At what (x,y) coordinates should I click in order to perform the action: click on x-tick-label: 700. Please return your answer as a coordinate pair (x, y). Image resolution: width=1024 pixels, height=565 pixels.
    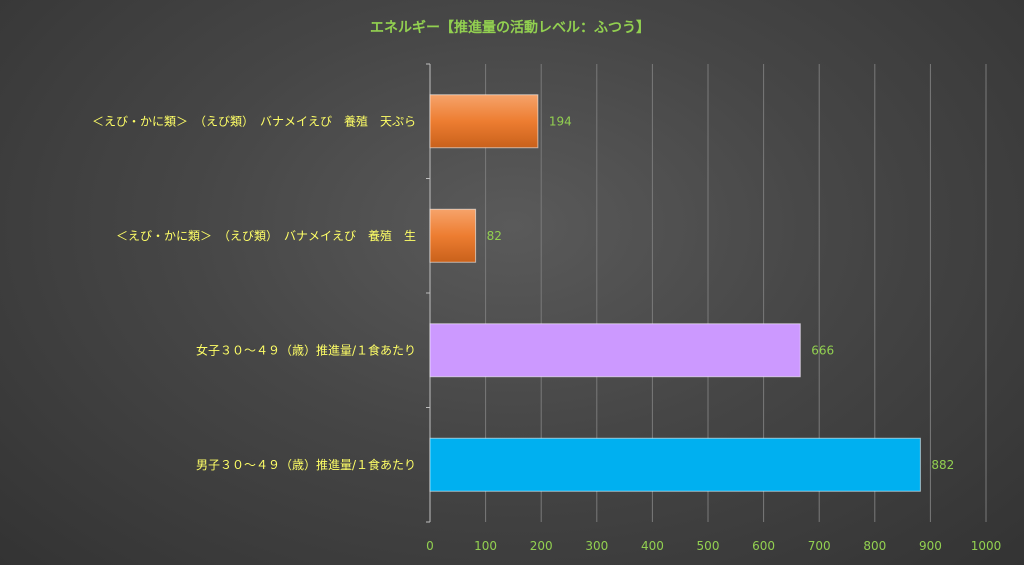
    Looking at the image, I should click on (819, 546).